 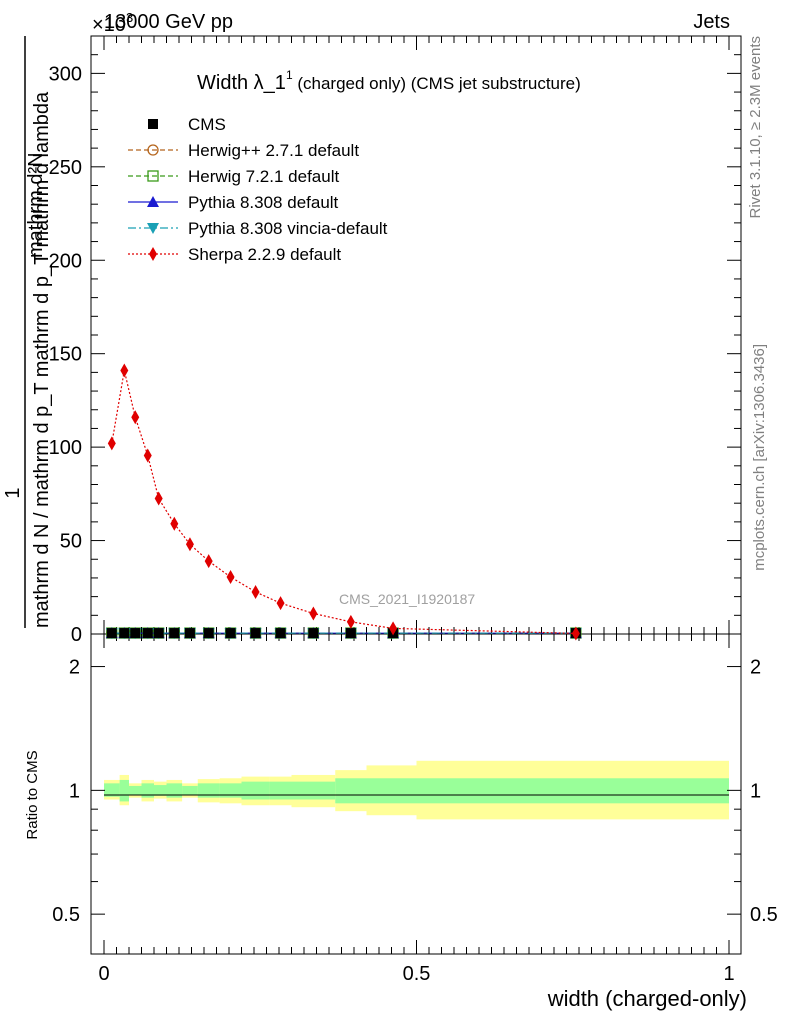 What do you see at coordinates (407, 599) in the screenshot?
I see `watermark: CMS_2021_I1920187` at bounding box center [407, 599].